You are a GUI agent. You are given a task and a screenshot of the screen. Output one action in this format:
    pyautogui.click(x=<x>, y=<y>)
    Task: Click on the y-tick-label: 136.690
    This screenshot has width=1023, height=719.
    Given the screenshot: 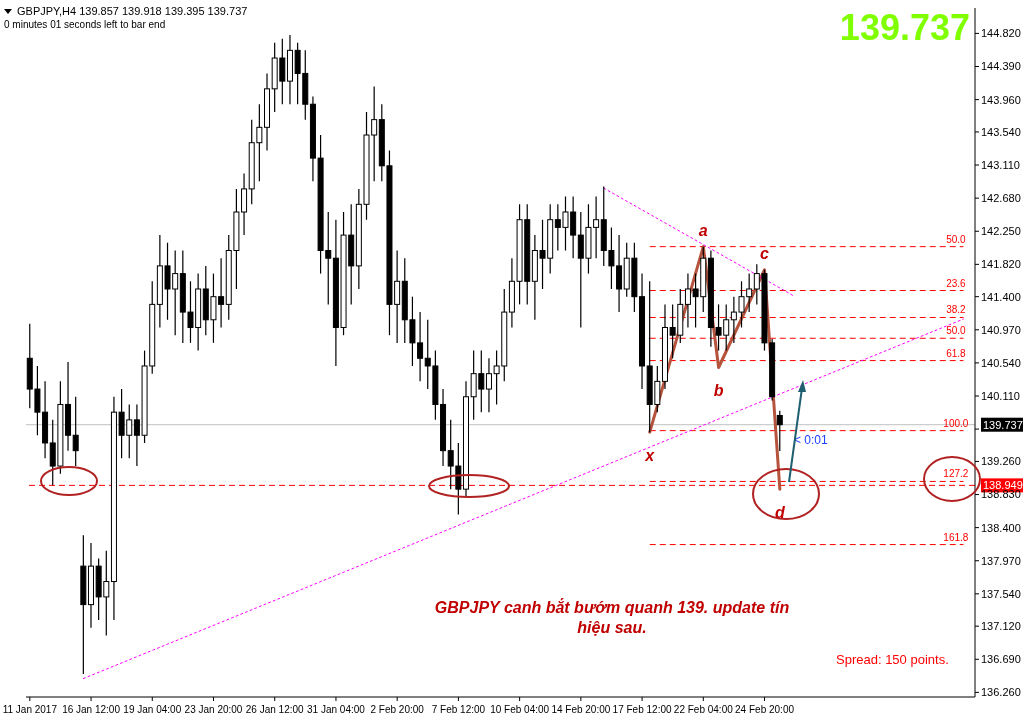 What is the action you would take?
    pyautogui.click(x=1001, y=659)
    